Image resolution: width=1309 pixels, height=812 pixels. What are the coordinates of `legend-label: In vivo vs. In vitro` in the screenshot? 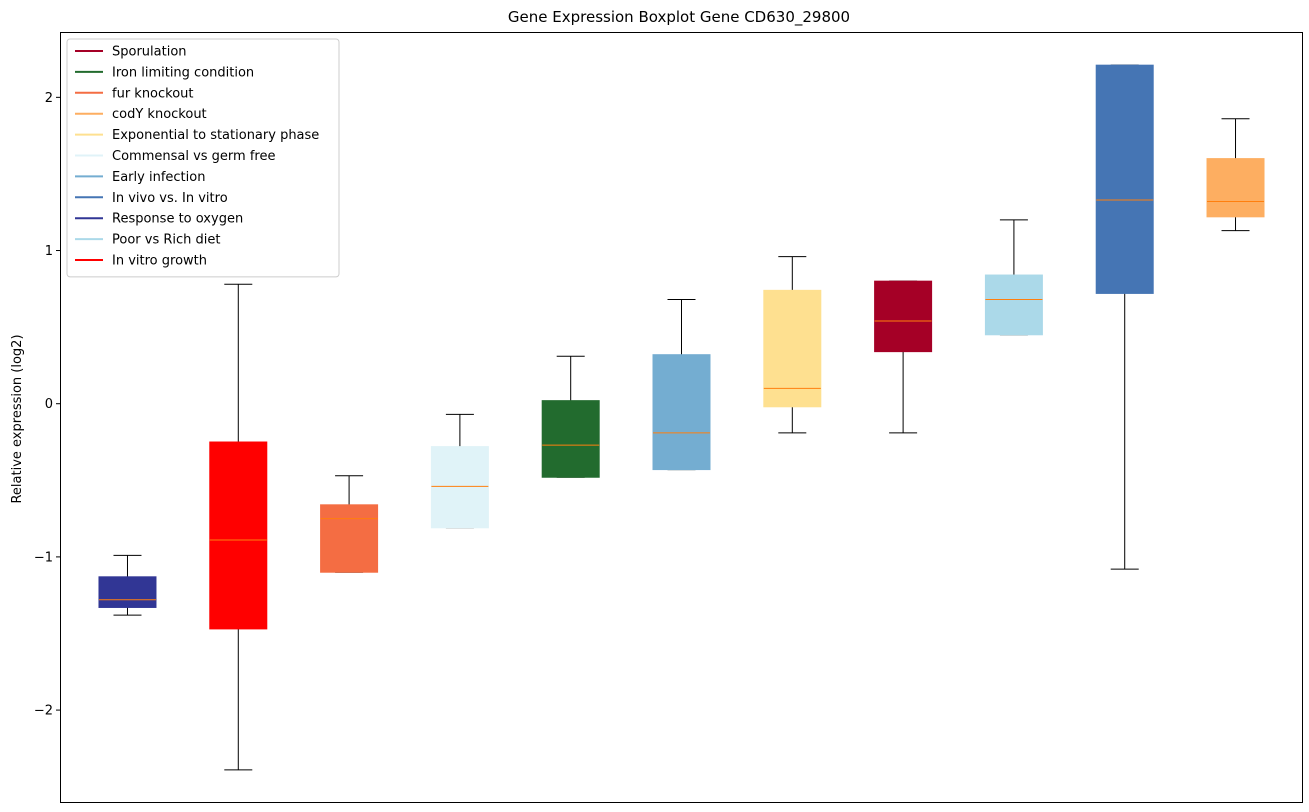 It's located at (170, 198).